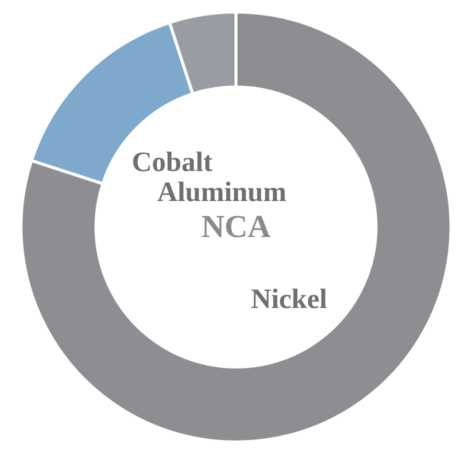 The height and width of the screenshot is (453, 472). What do you see at coordinates (289, 300) in the screenshot?
I see `slice-label: Nickel` at bounding box center [289, 300].